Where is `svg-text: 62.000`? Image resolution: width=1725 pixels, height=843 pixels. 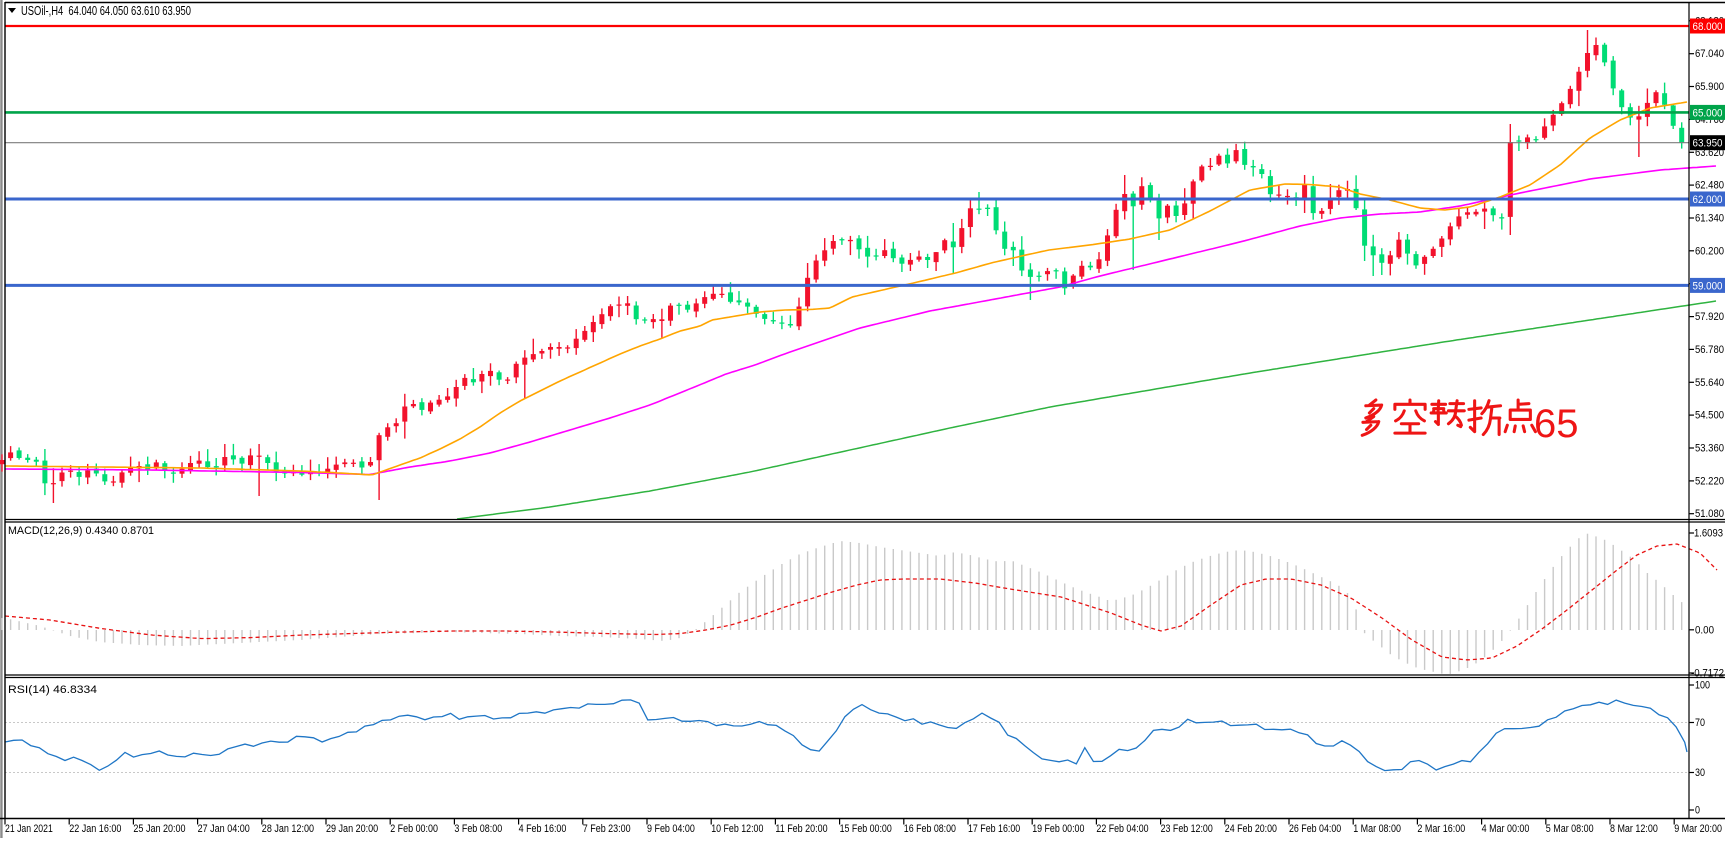 svg-text: 62.000 is located at coordinates (1708, 200).